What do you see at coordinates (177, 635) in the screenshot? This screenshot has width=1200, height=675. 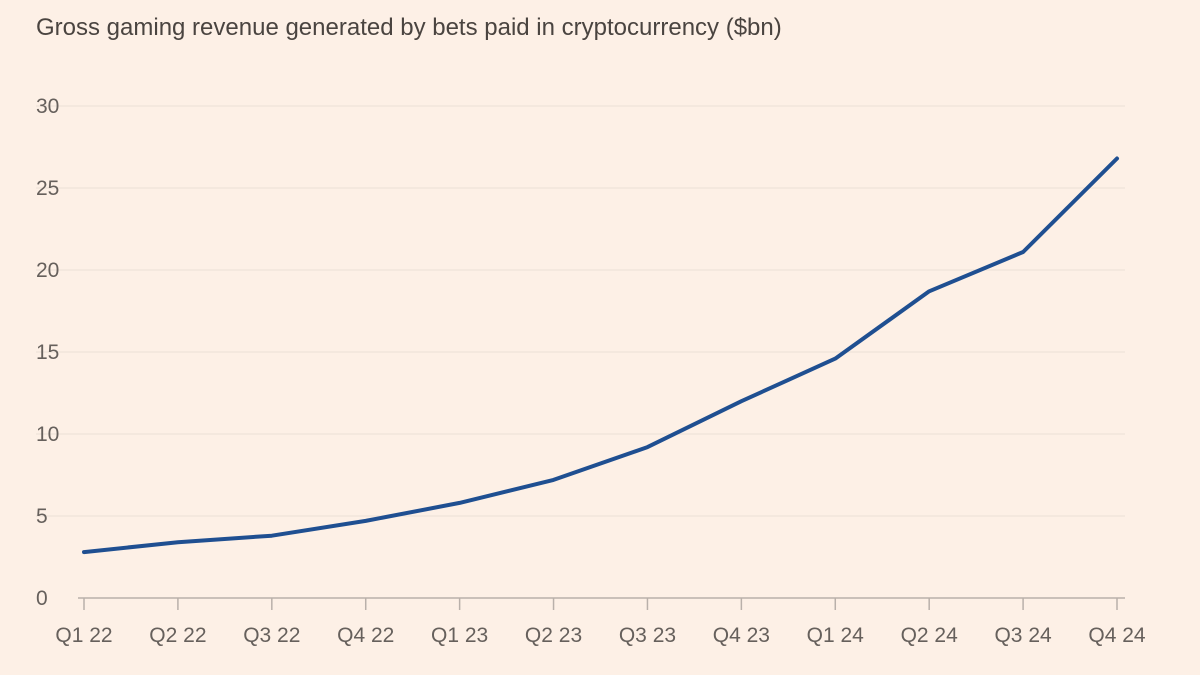 I see `x-tick-label: Q2 22` at bounding box center [177, 635].